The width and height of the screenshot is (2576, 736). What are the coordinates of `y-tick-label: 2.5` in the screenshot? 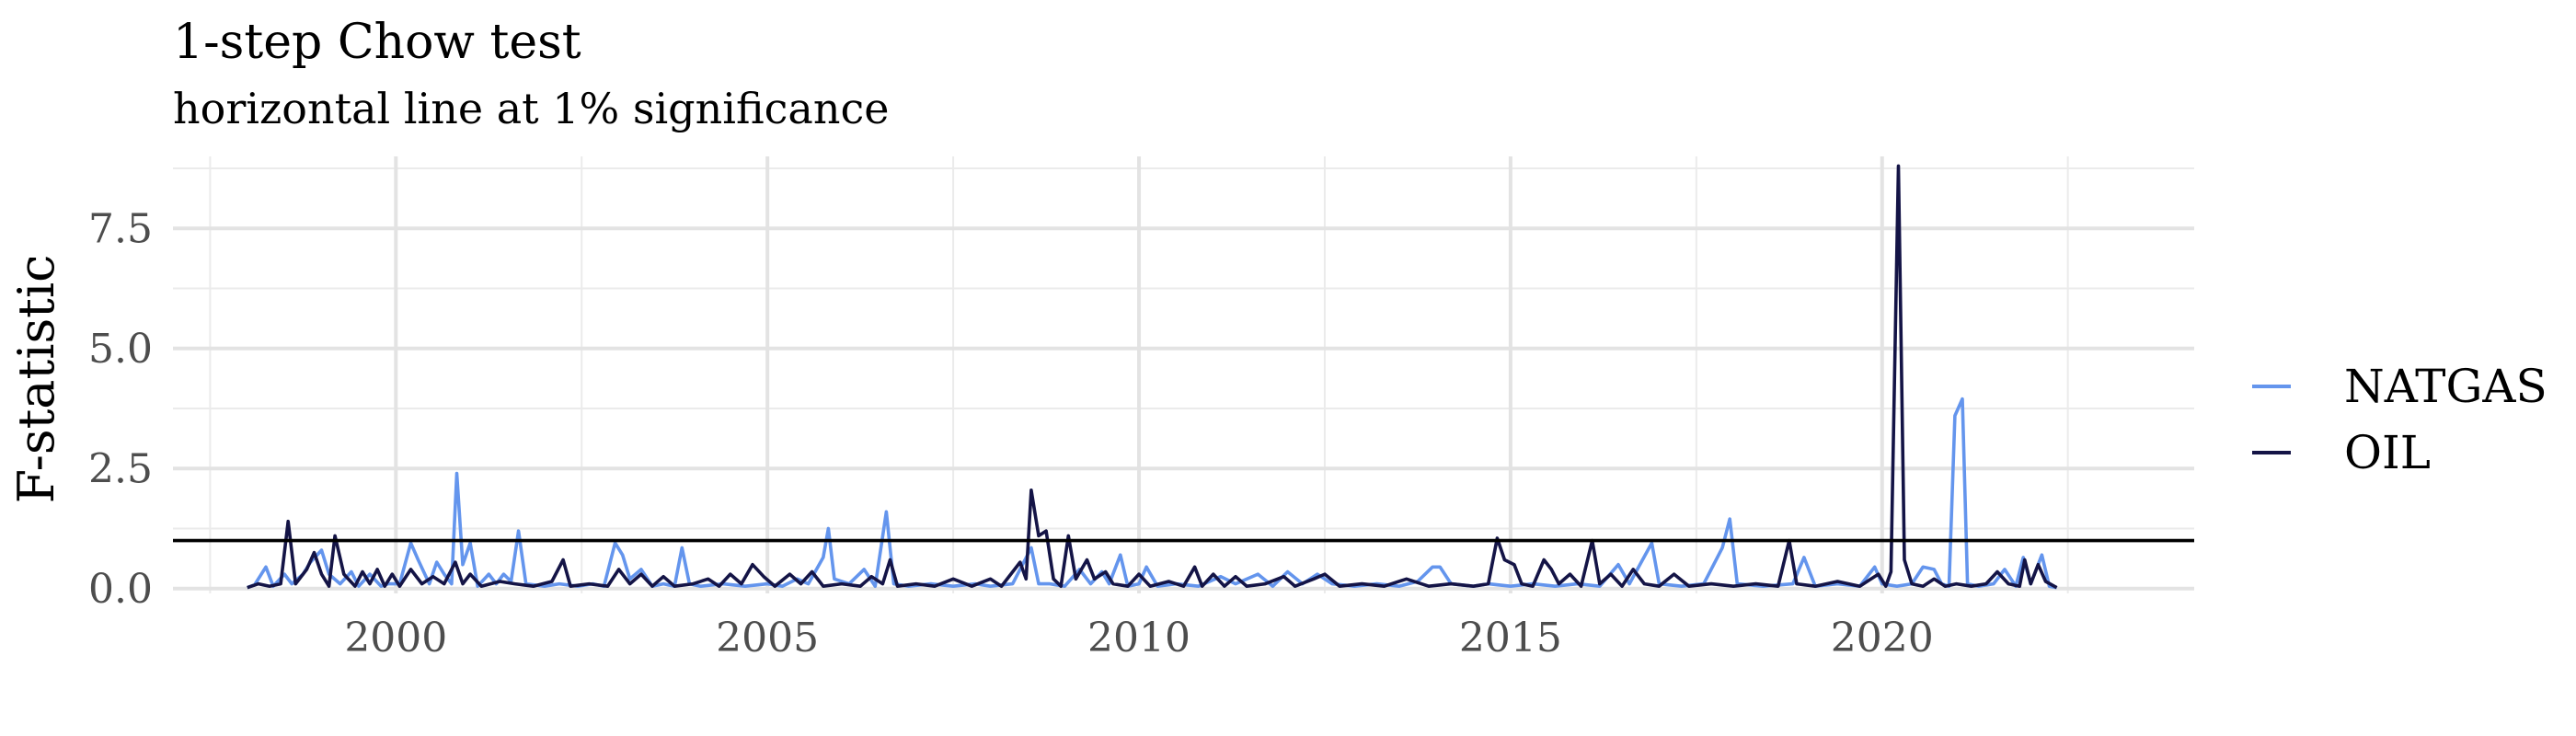 It's located at (120, 468).